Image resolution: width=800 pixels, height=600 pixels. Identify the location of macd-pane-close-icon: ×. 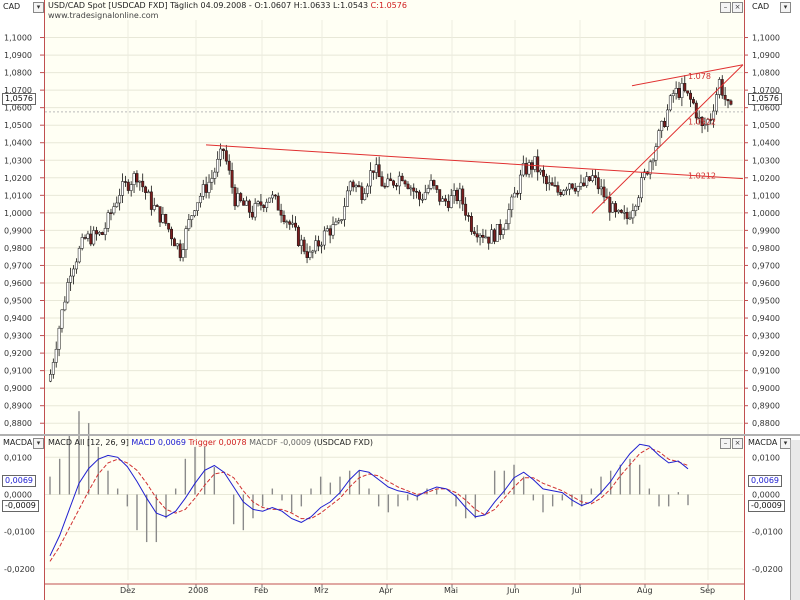
(737, 443).